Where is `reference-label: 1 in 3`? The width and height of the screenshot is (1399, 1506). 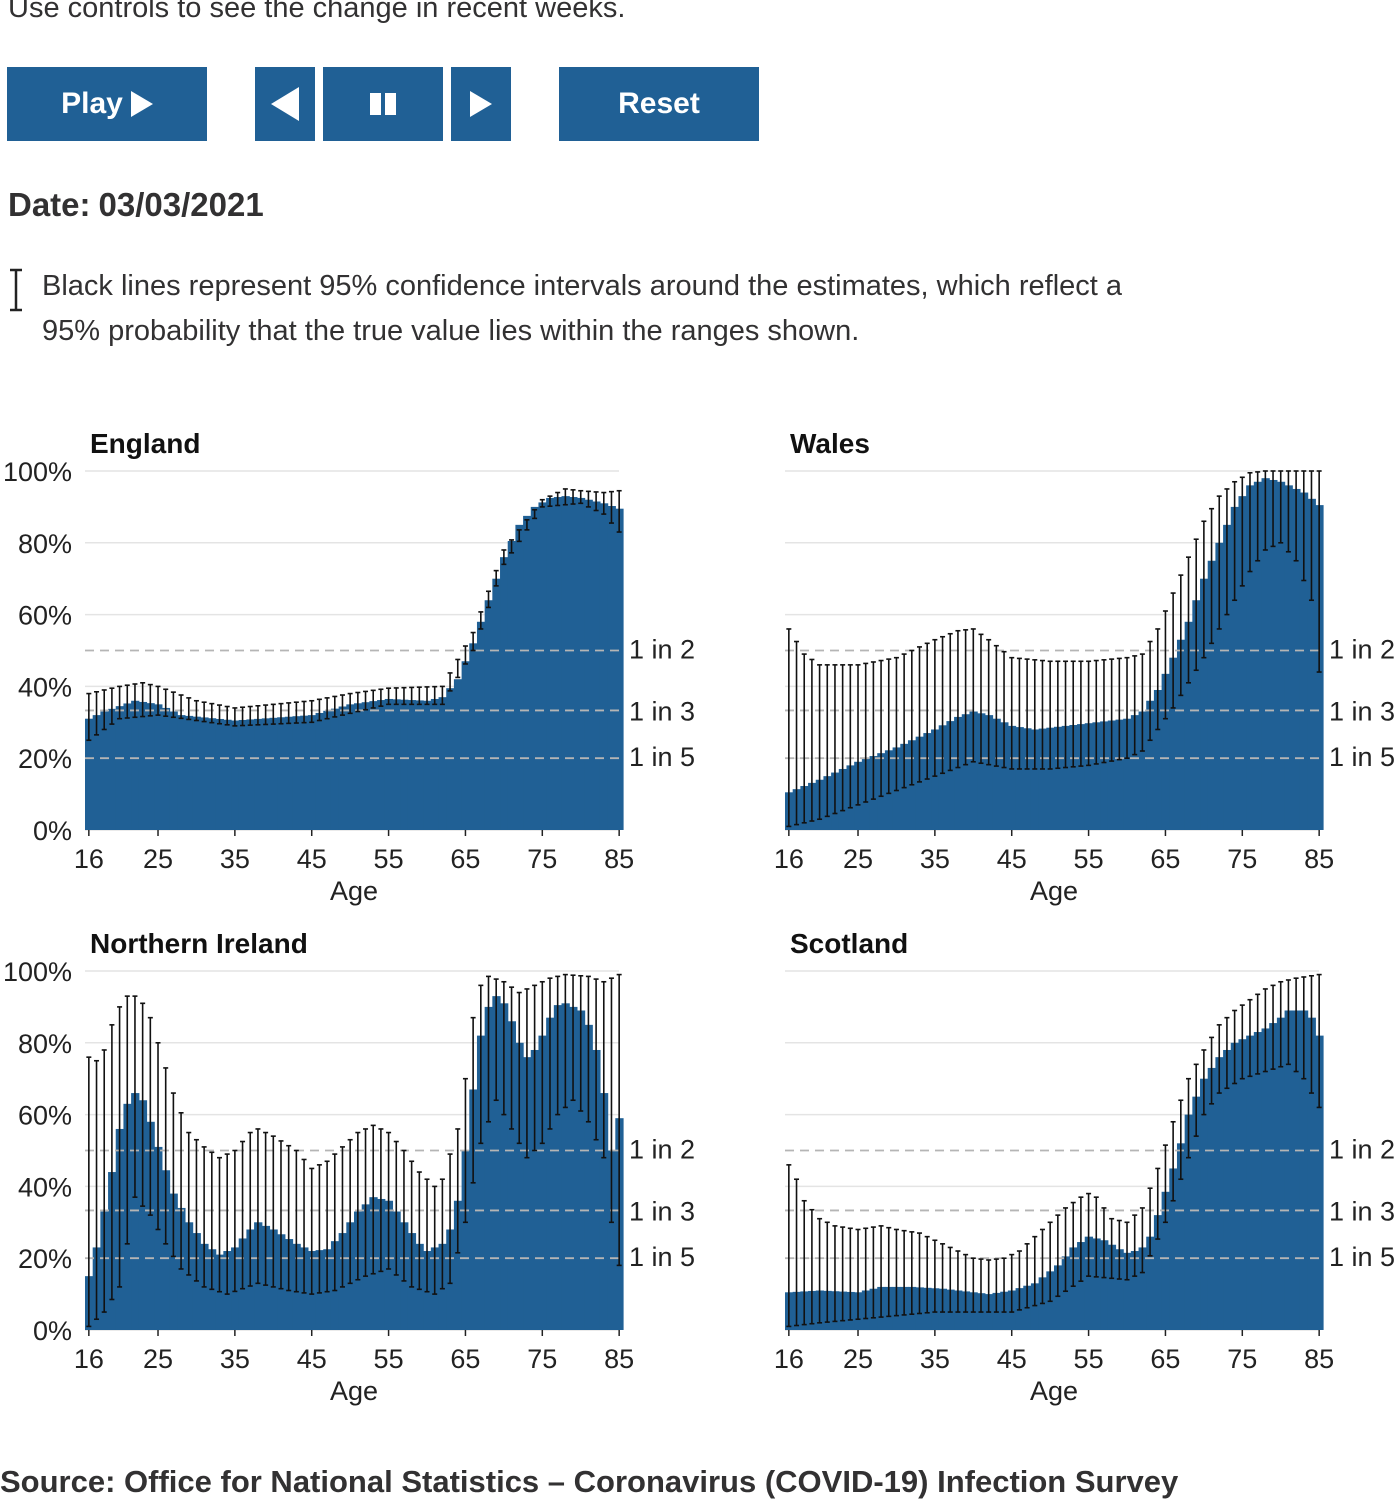
reference-label: 1 in 3 is located at coordinates (1362, 1211).